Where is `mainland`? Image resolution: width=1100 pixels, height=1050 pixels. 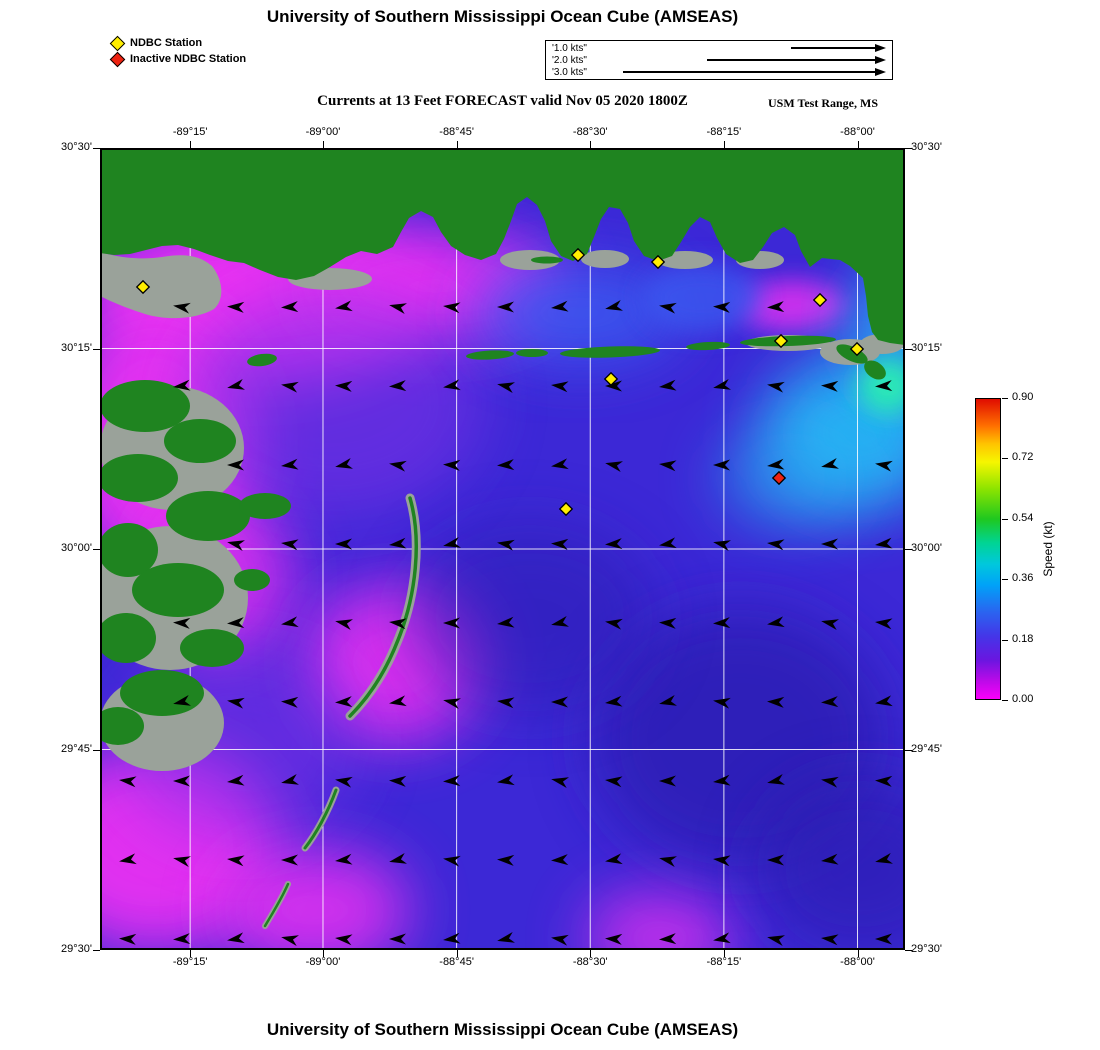
mainland is located at coordinates (502, 246).